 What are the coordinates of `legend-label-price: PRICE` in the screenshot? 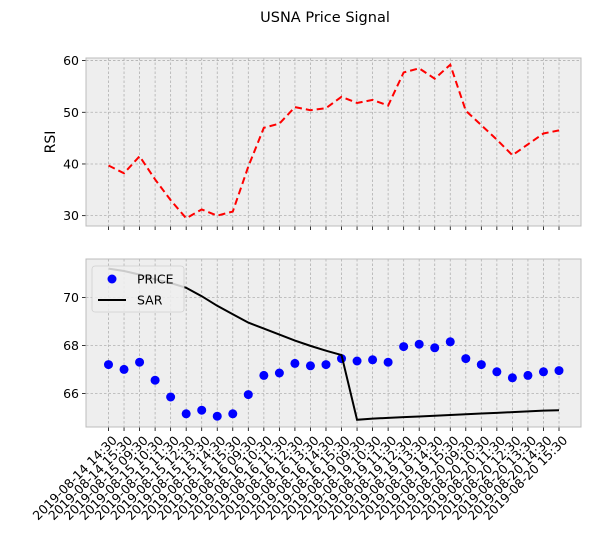 It's located at (155, 279).